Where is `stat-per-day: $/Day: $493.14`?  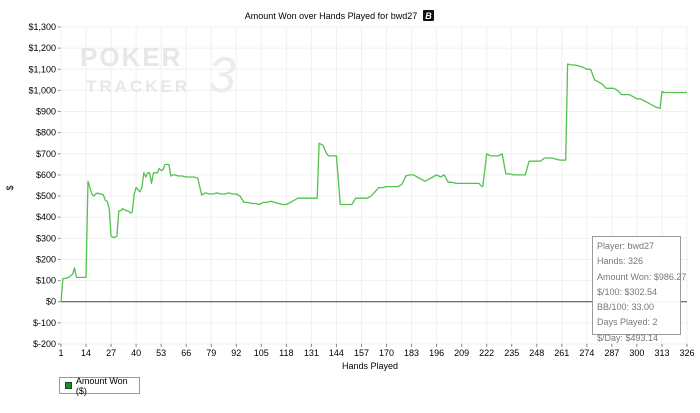 stat-per-day: $/Day: $493.14 is located at coordinates (628, 337).